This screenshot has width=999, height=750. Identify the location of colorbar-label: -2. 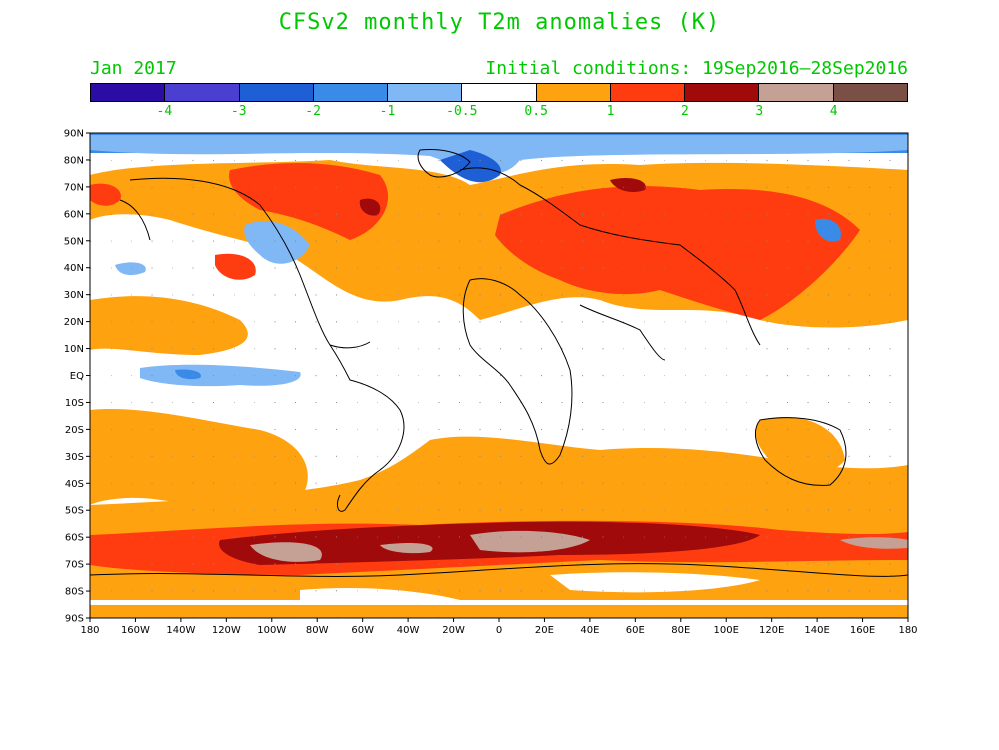
(313, 111).